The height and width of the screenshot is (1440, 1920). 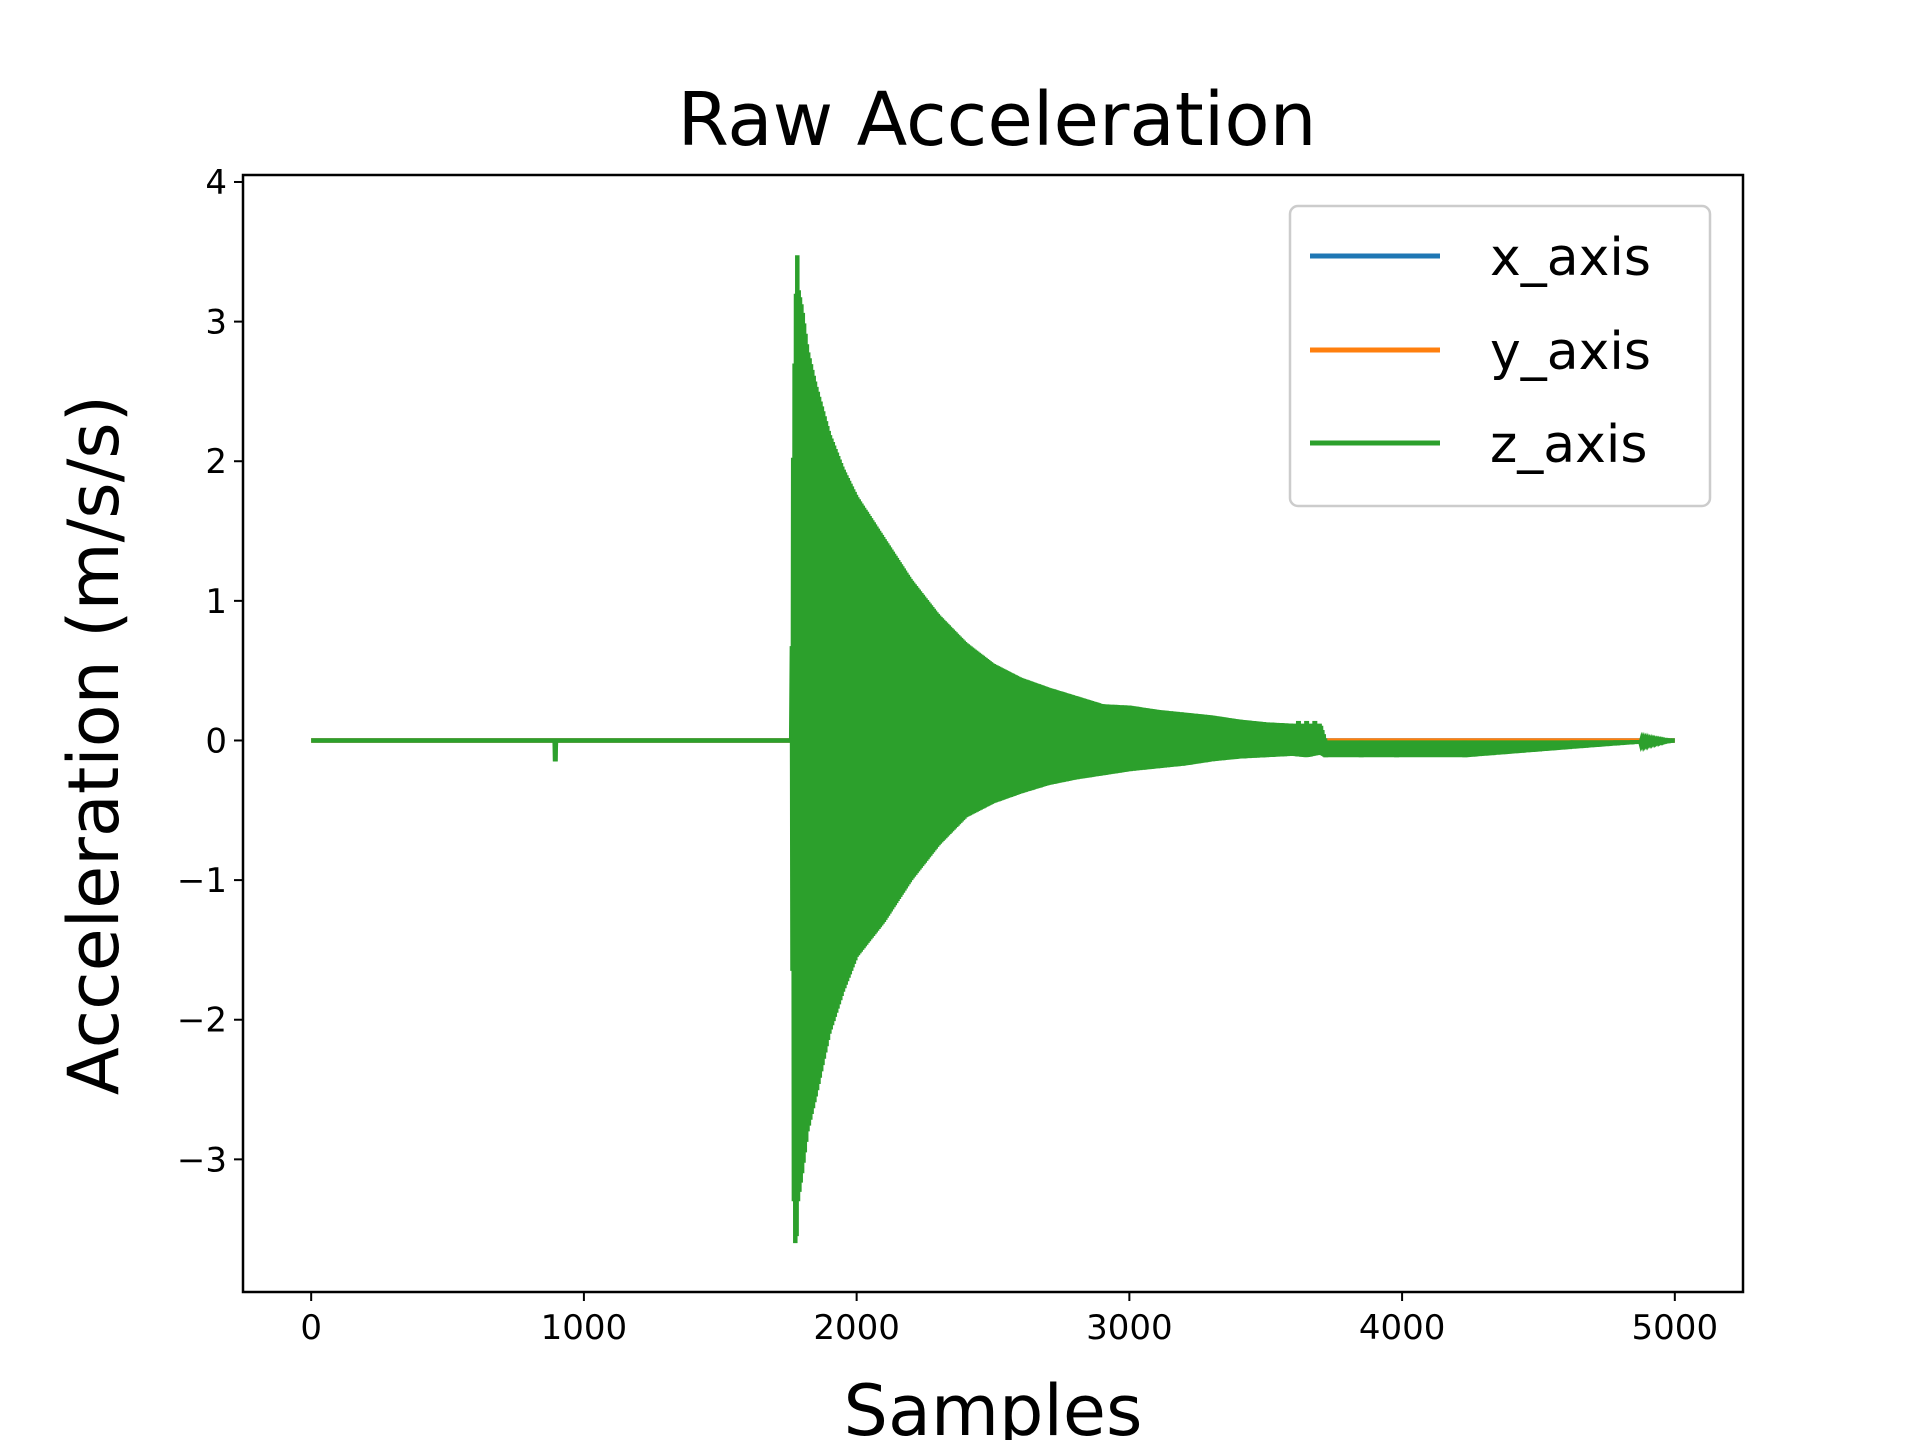 What do you see at coordinates (216, 183) in the screenshot?
I see `y-tick-label: 4` at bounding box center [216, 183].